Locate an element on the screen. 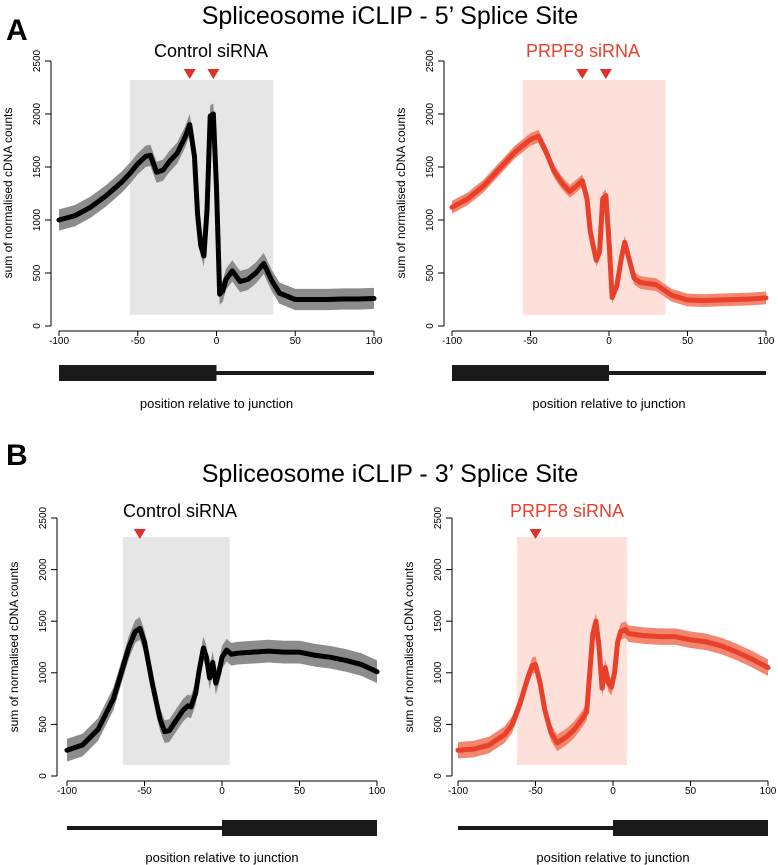 The image size is (778, 865). error-band is located at coordinates (216, 207).